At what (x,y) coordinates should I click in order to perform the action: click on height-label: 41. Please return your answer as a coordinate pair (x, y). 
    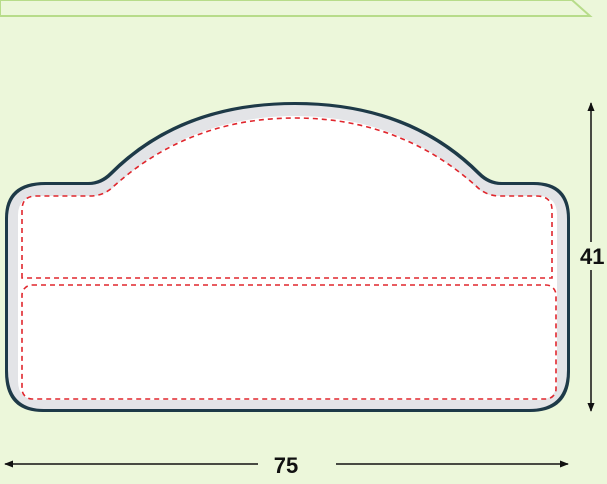
    Looking at the image, I should click on (592, 256).